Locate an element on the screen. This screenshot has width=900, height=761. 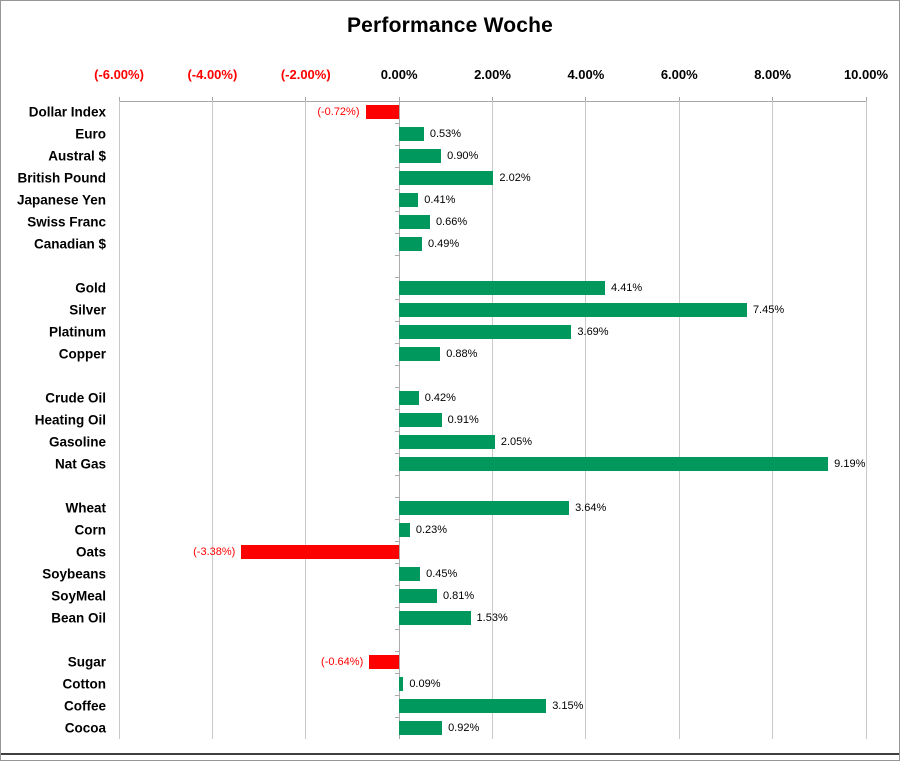
chart-row: Cocoa 0.92% is located at coordinates (465, 728).